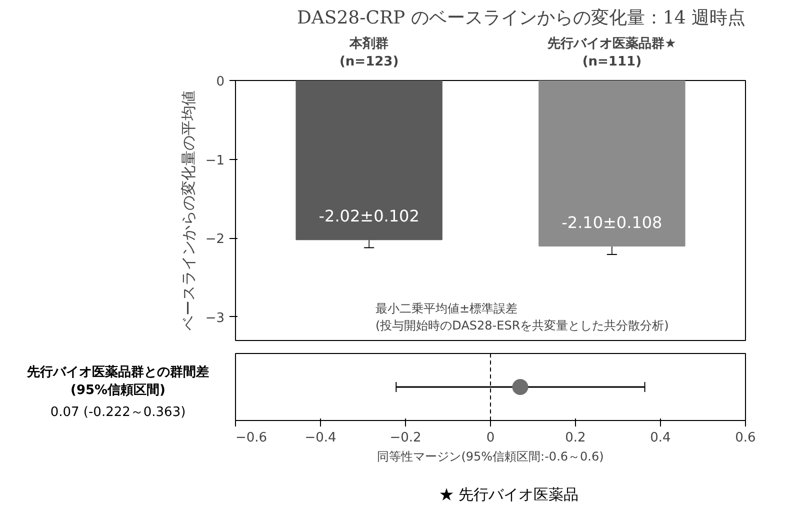 This screenshot has height=513, width=790. Describe the element at coordinates (369, 53) in the screenshot. I see `x-tick-label: 本剤群 (n=123)` at that location.